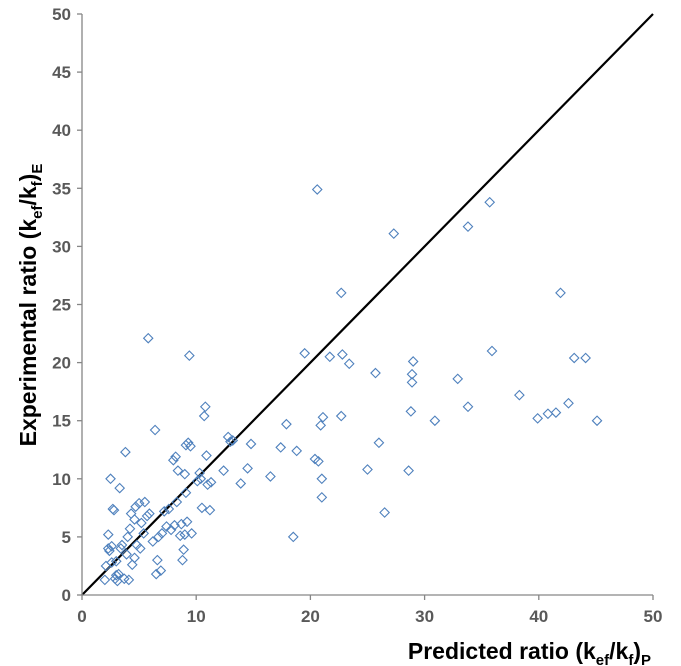 This screenshot has width=681, height=666. Describe the element at coordinates (61, 479) in the screenshot. I see `y-tick-label: 10` at that location.